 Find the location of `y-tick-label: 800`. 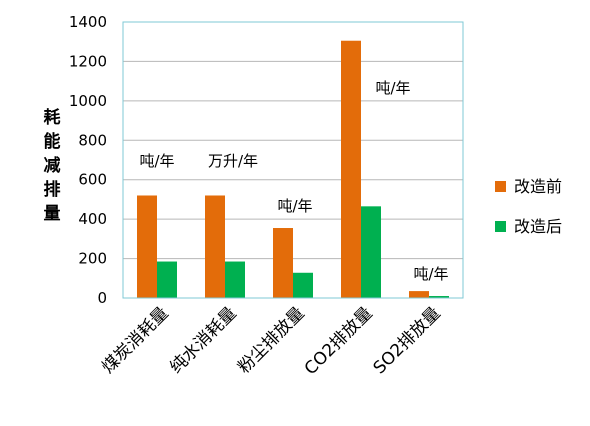

y-tick-label: 800 is located at coordinates (92, 140).